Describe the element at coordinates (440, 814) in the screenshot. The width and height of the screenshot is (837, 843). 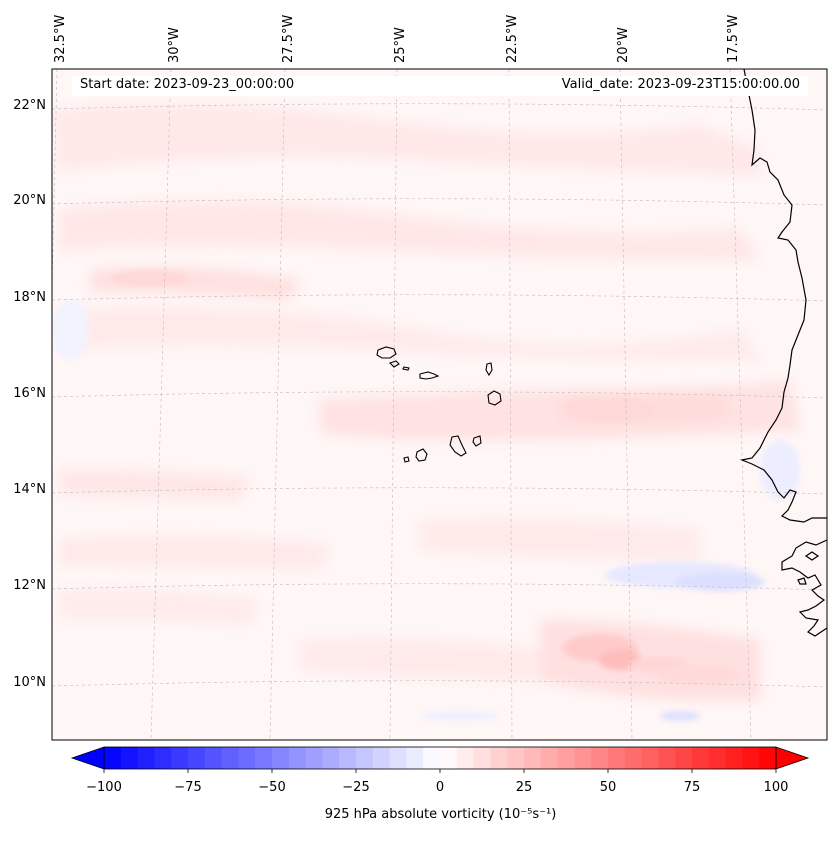
I see `colorbar-label: 925 hPa absolute vorticity (10⁻⁵s⁻¹)` at that location.